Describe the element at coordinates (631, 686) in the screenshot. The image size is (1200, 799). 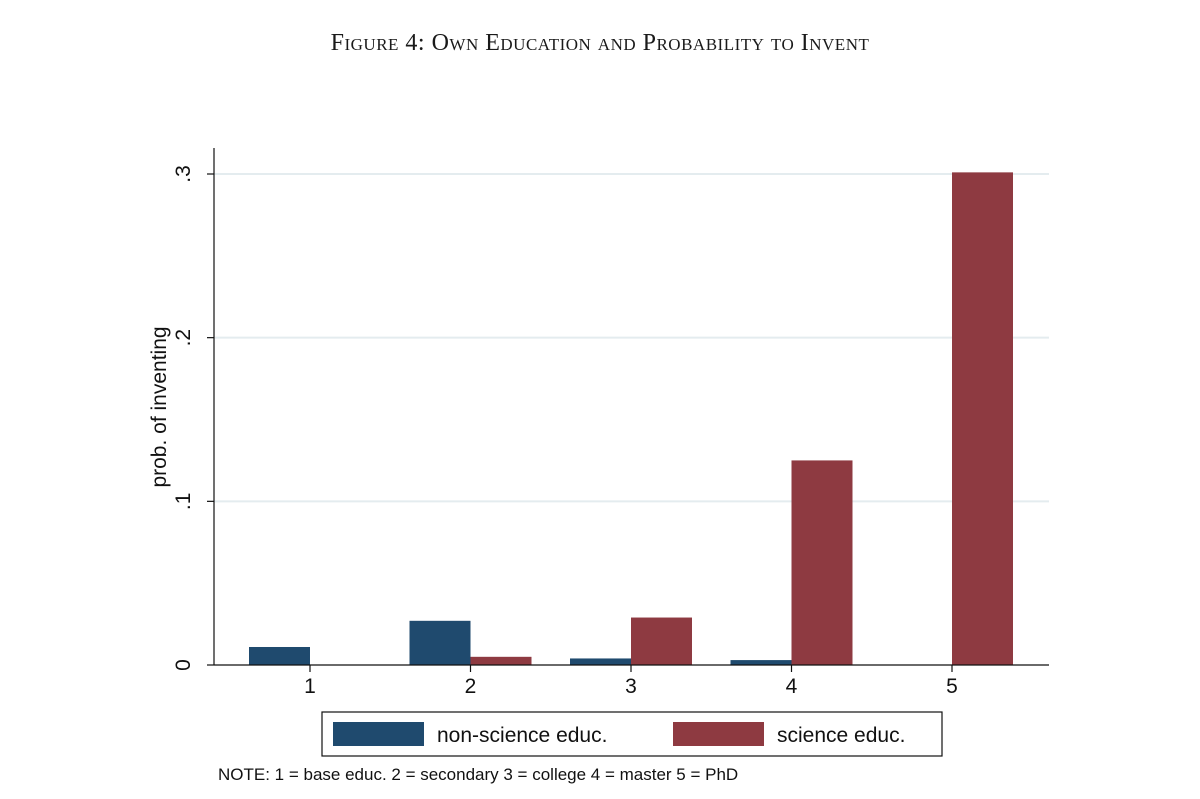
I see `x-tick-label: 3` at that location.